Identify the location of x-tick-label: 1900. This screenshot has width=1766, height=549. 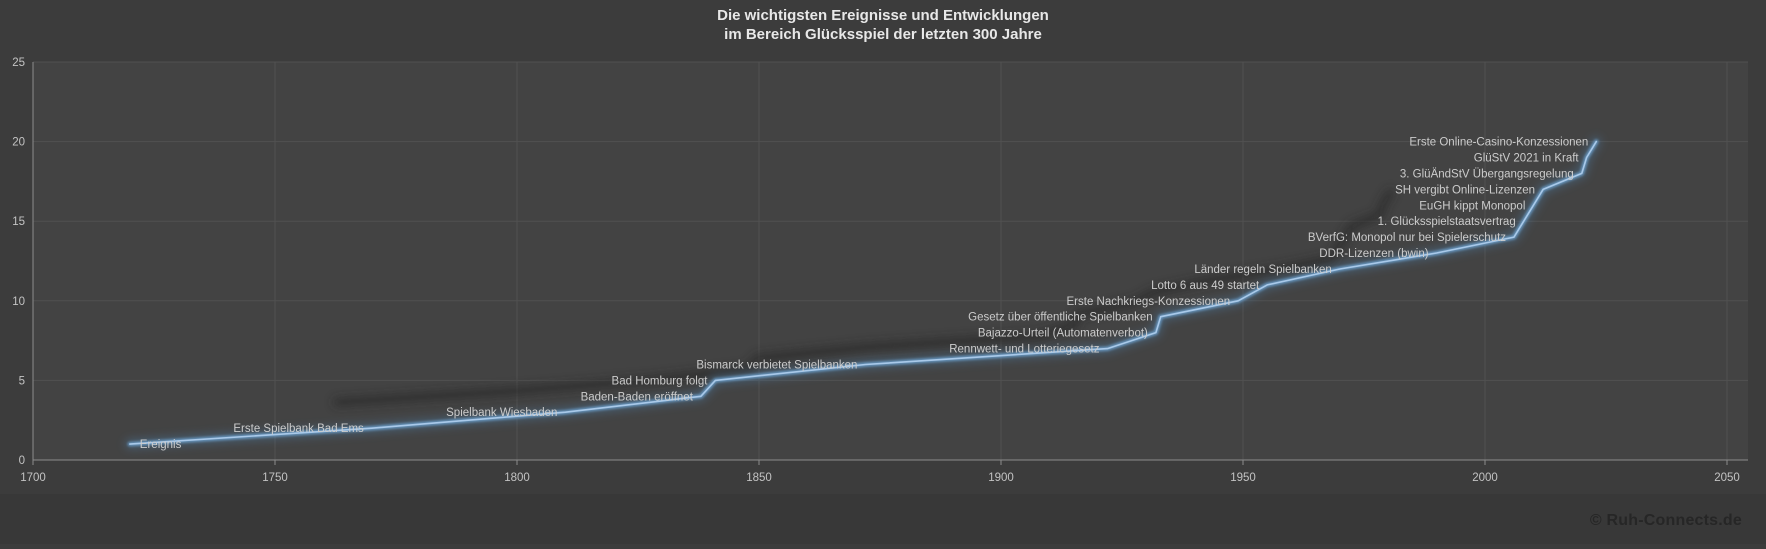
(1001, 478).